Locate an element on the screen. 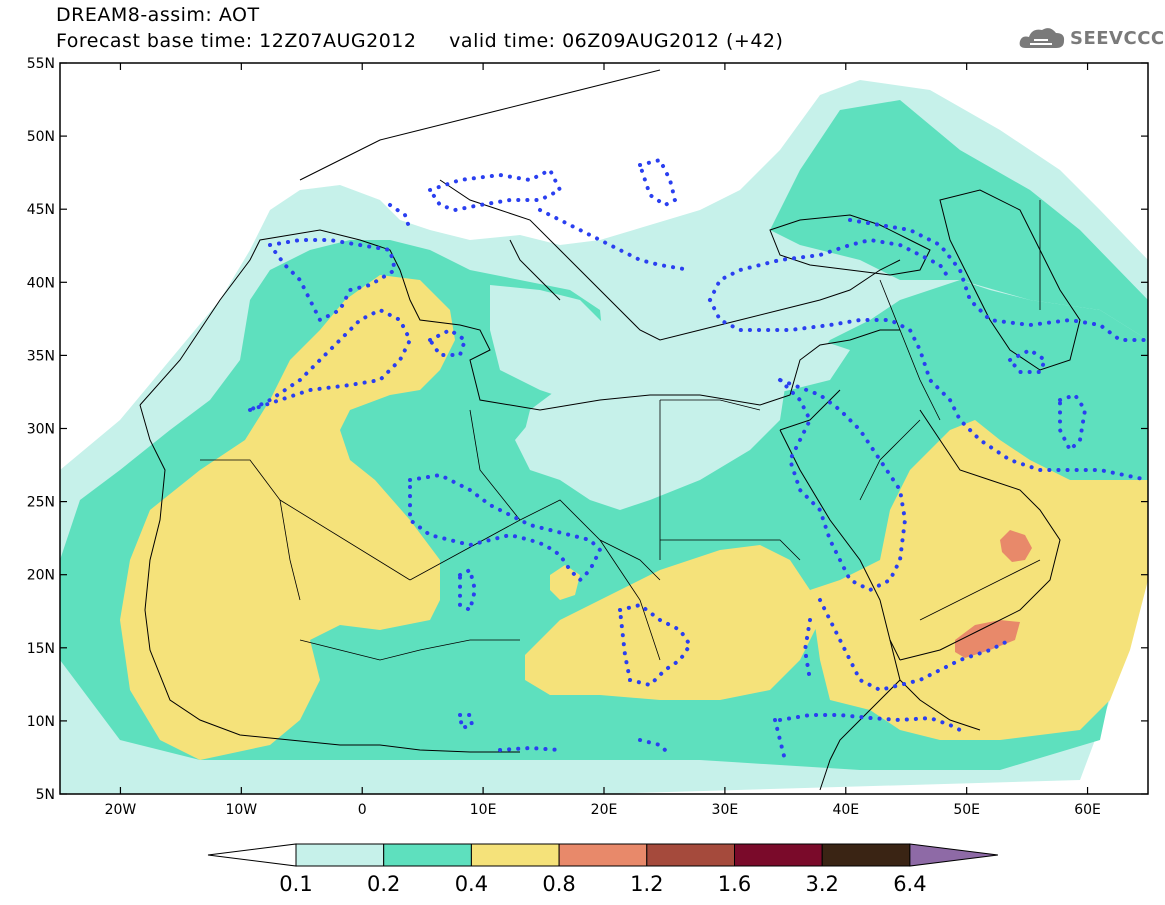  aot-band-0-8-yemen is located at coordinates (987, 639).